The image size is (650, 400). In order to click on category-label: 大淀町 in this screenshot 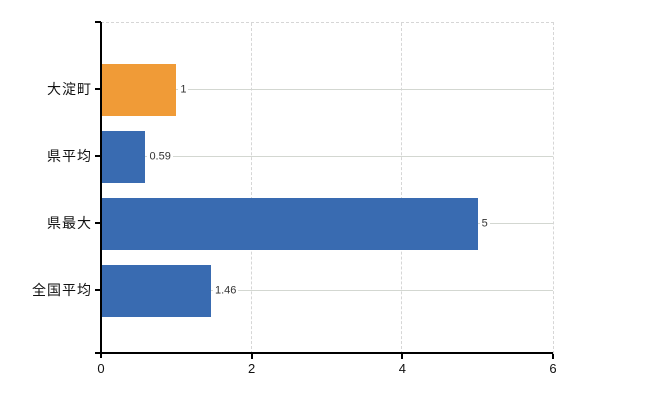, I will do `click(69, 88)`.